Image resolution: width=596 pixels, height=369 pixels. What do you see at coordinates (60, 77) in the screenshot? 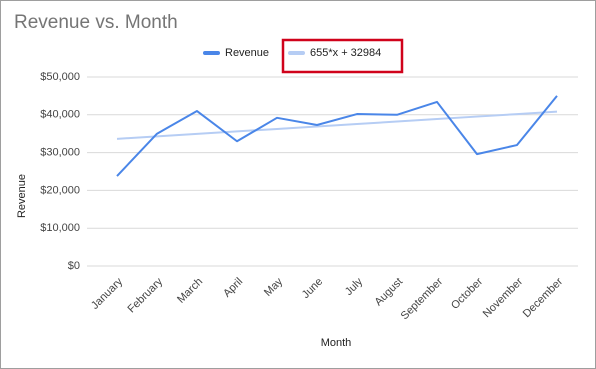
I see `y-tick-label: $50,000` at bounding box center [60, 77].